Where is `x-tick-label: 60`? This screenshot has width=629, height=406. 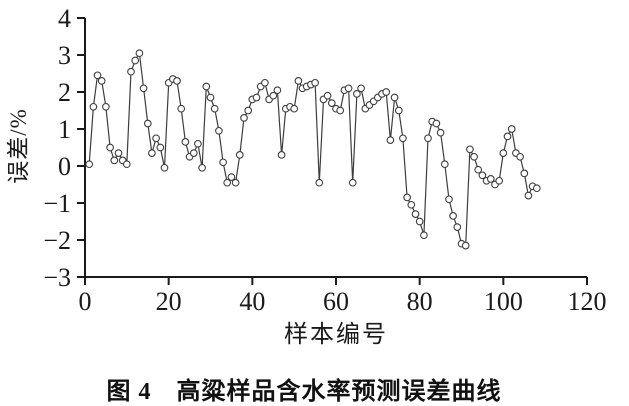
x-tick-label: 60 is located at coordinates (336, 301).